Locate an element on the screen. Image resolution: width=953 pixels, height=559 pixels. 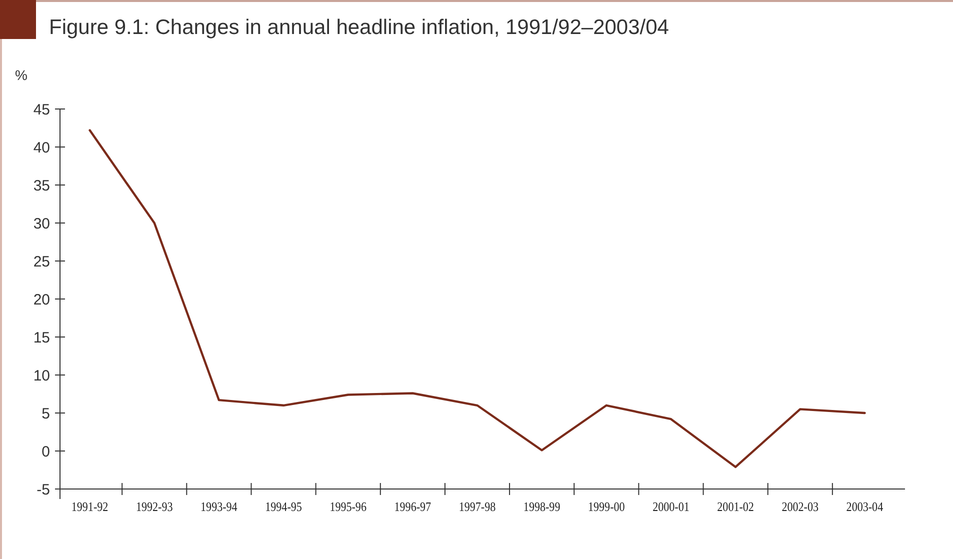
x-tick-label: 2003-04 is located at coordinates (865, 506).